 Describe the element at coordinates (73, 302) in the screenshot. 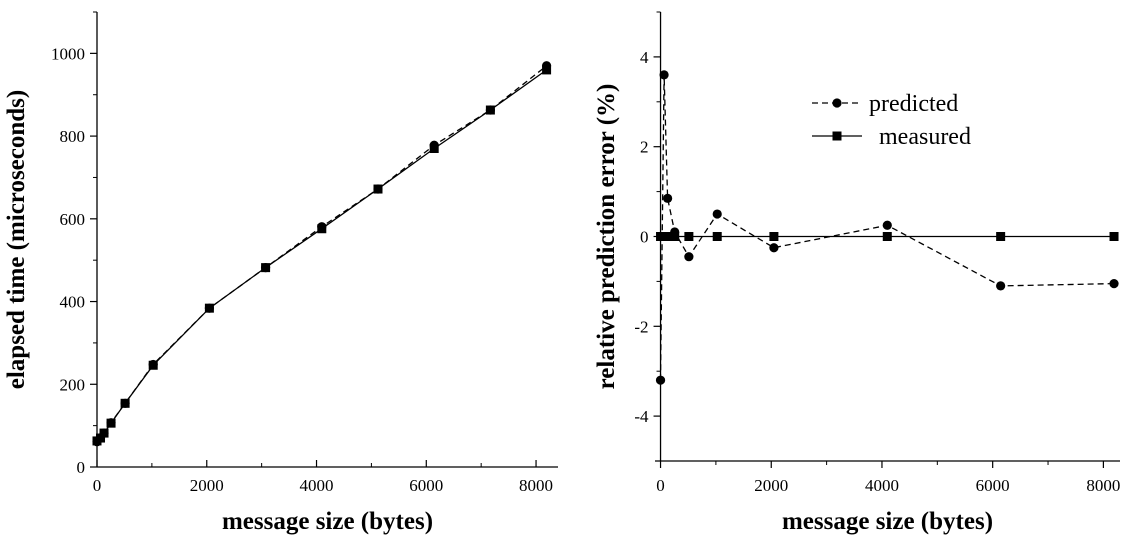

I see `left-y-tick-label: 400` at that location.